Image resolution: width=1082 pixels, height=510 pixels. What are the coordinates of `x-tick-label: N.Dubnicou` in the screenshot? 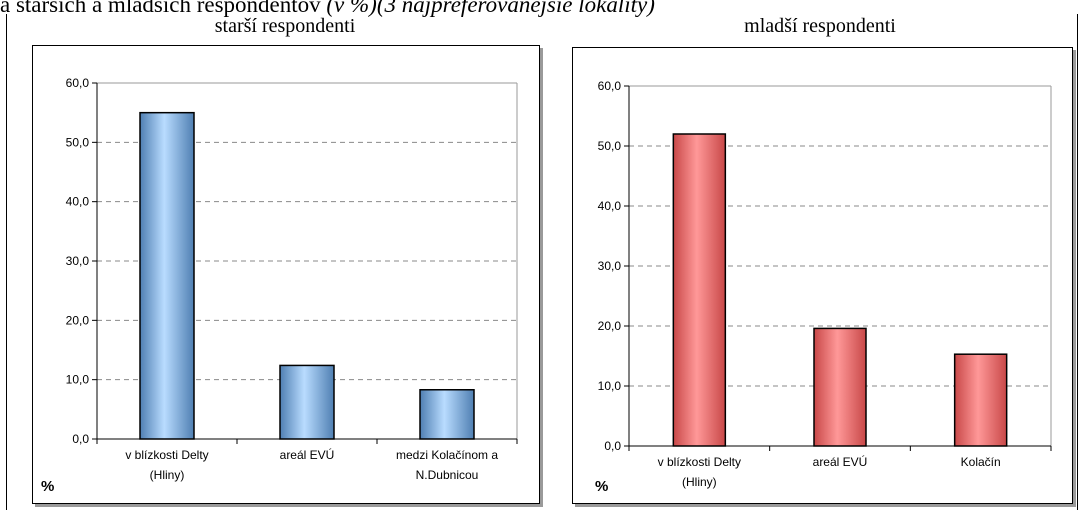 It's located at (447, 475).